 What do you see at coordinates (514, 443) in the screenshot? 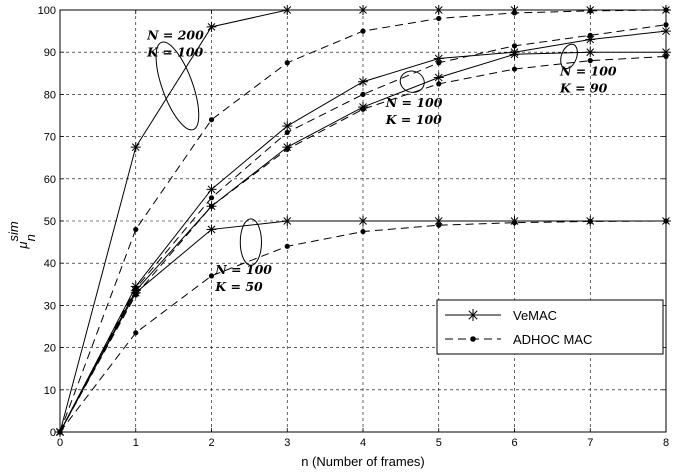
I see `x-tick-label: 6` at bounding box center [514, 443].